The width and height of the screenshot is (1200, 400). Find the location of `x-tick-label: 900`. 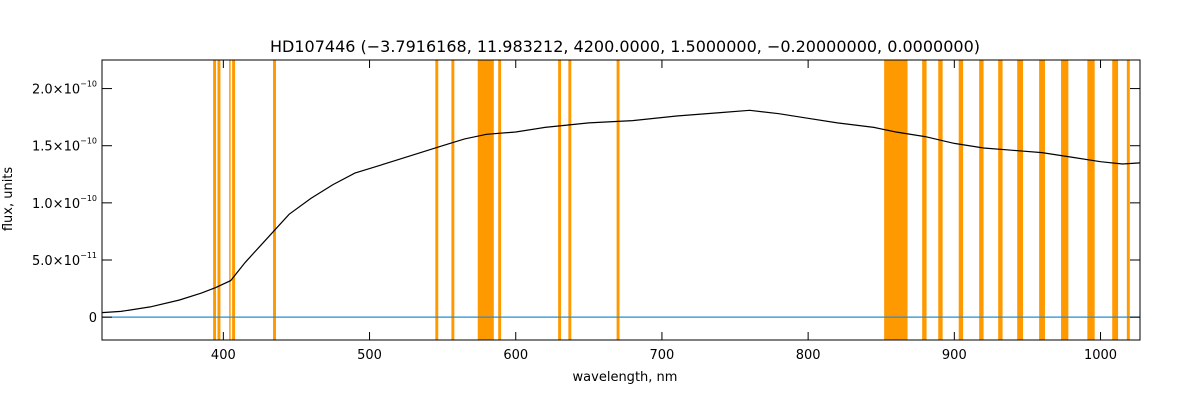

x-tick-label: 900 is located at coordinates (954, 355).